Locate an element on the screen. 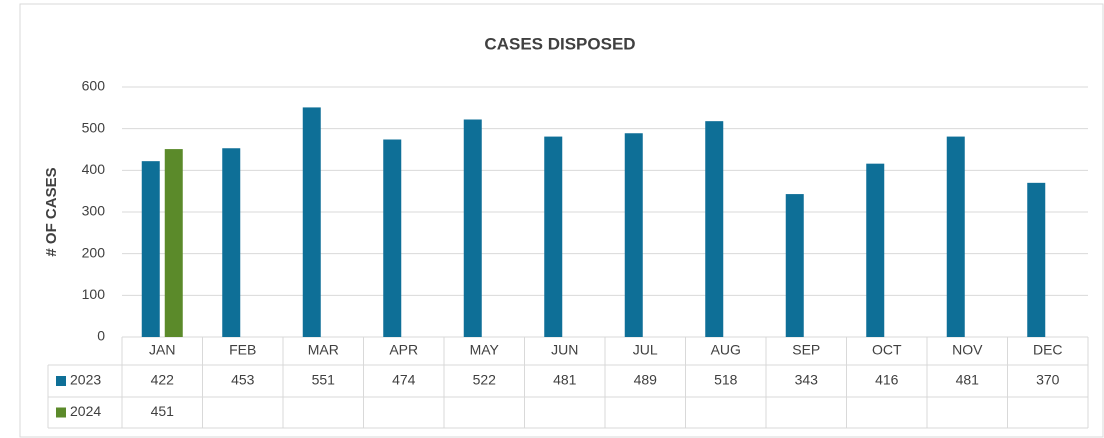  y-tick-label: 600 is located at coordinates (94, 86).